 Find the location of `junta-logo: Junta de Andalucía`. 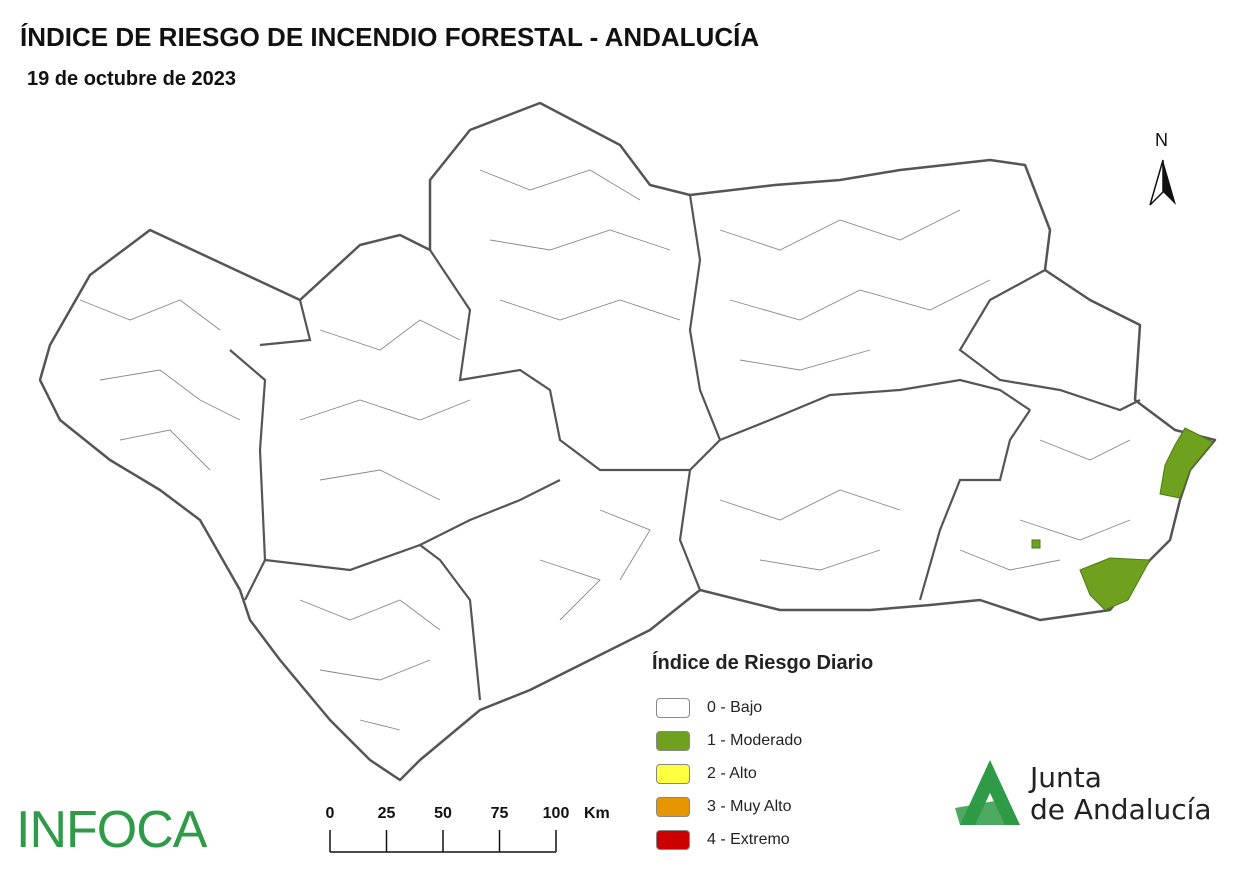

junta-logo: Junta de Andalucía is located at coordinates (1121, 794).